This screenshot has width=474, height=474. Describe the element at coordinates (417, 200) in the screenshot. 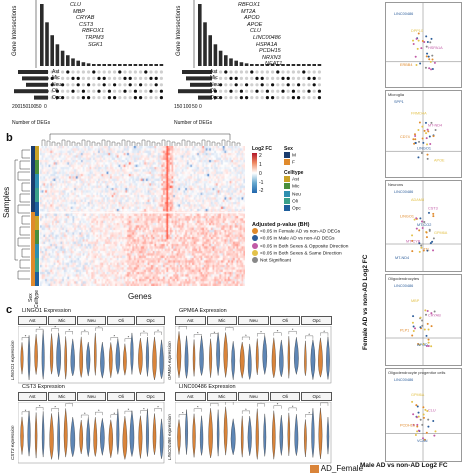

I see `gene-point-label: ADAM8` at that location.